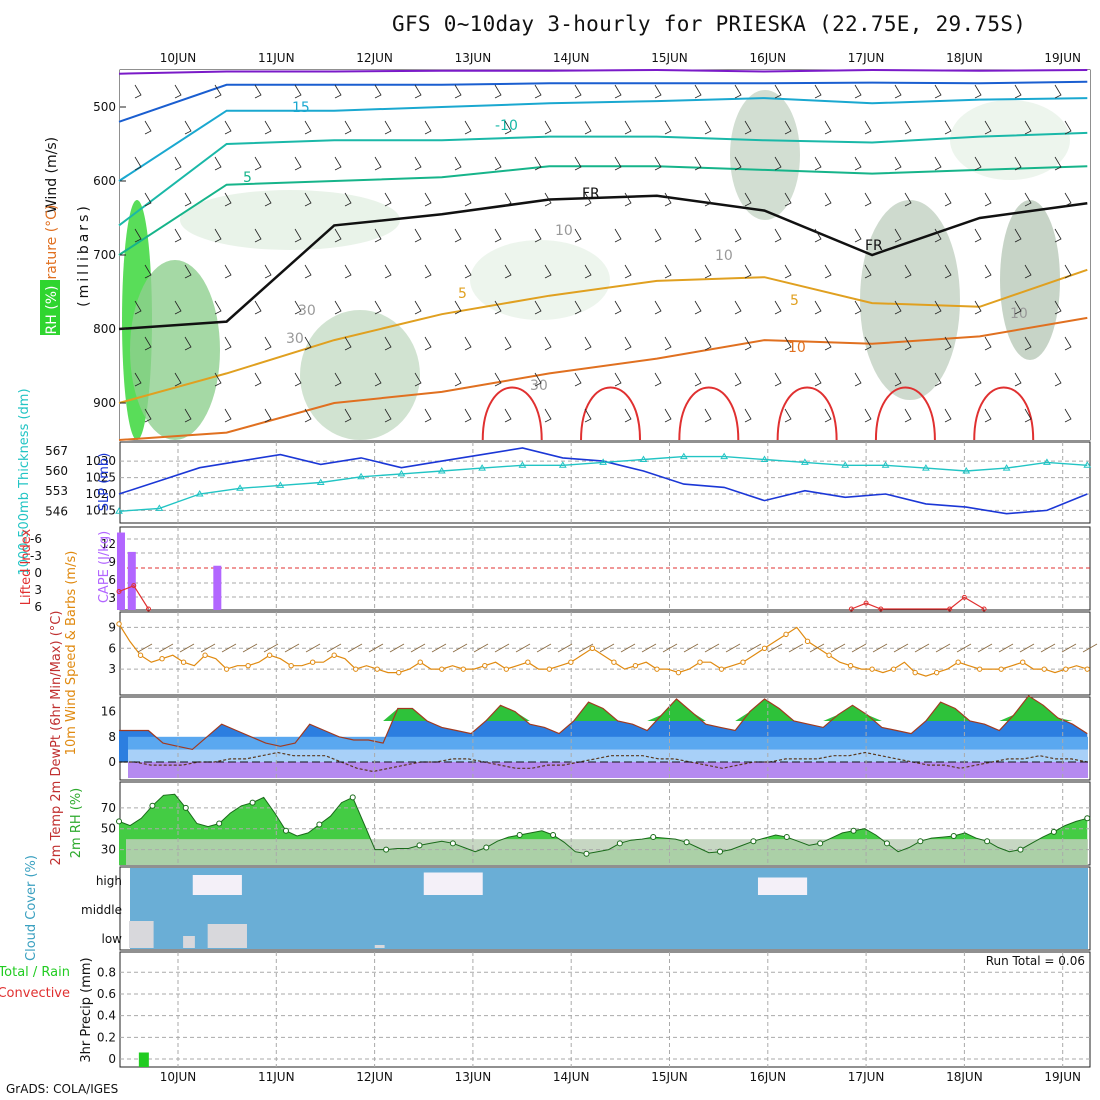  What do you see at coordinates (56, 451) in the screenshot?
I see `thickness-tick: 567` at bounding box center [56, 451].